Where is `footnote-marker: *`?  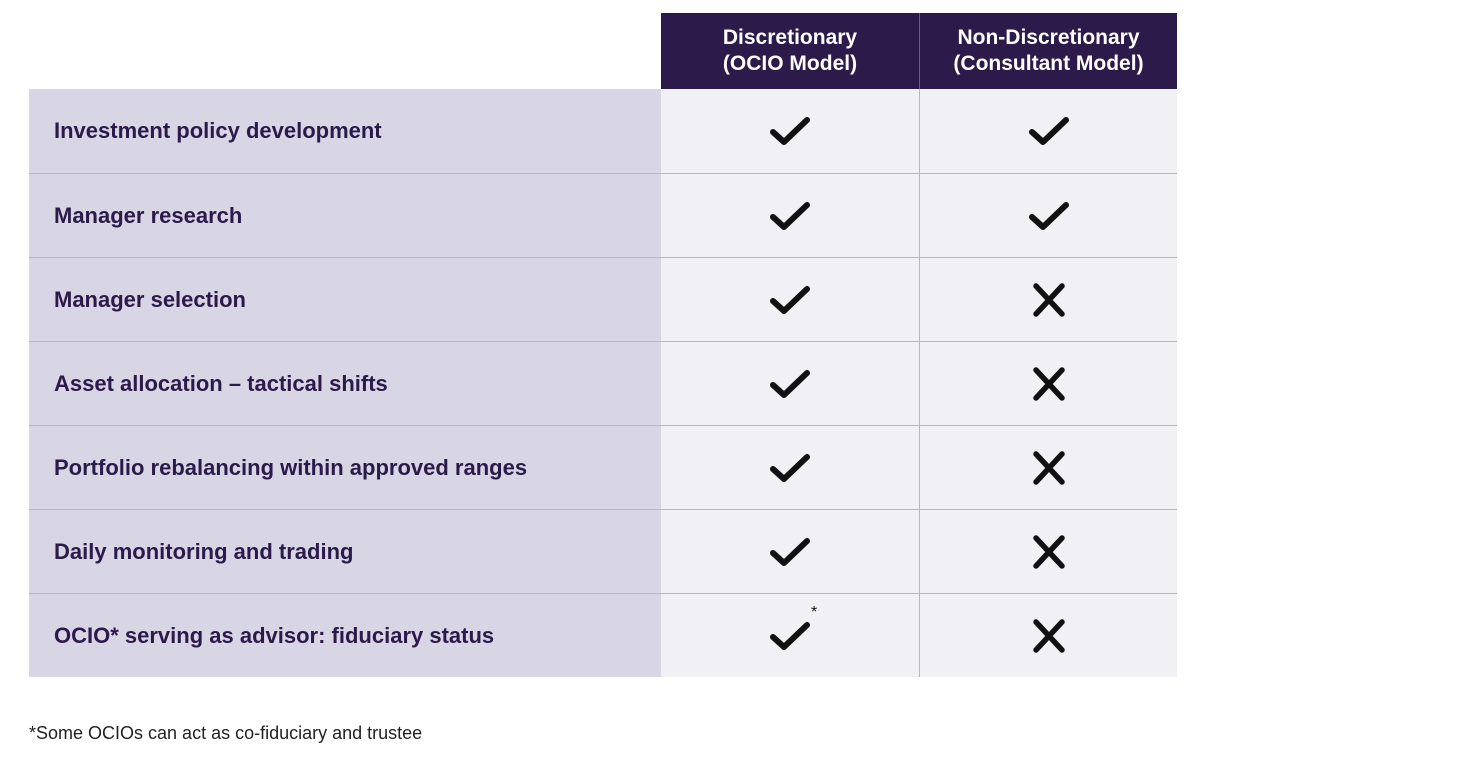 footnote-marker: * is located at coordinates (814, 612).